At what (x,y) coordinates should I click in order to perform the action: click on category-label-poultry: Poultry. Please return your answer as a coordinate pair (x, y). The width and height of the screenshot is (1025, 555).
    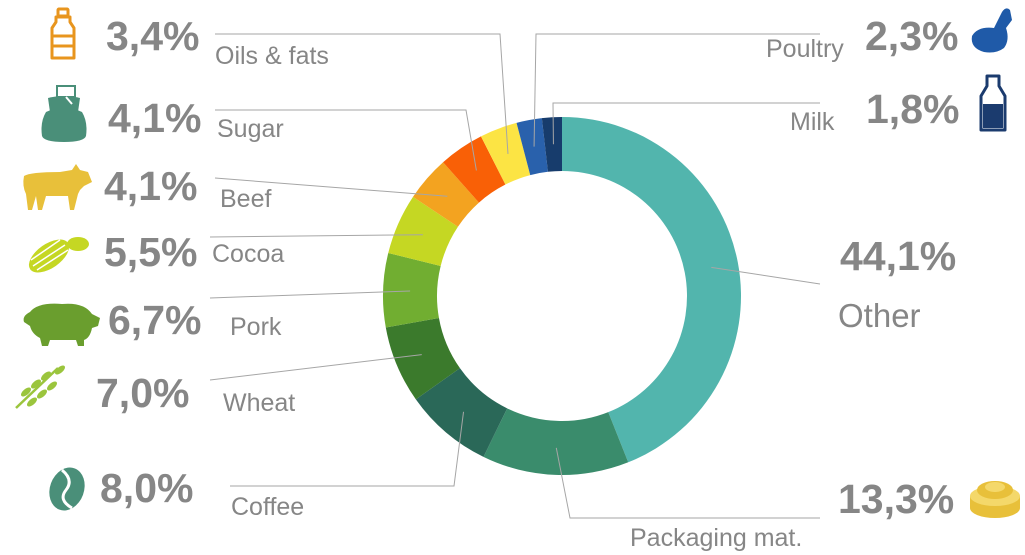
    Looking at the image, I should click on (805, 49).